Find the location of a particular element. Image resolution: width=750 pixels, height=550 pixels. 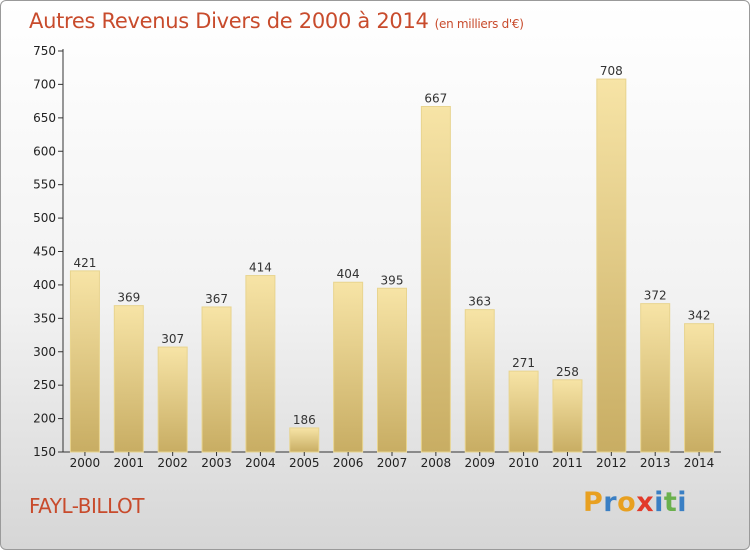

bar-value-label: 372 is located at coordinates (655, 296).